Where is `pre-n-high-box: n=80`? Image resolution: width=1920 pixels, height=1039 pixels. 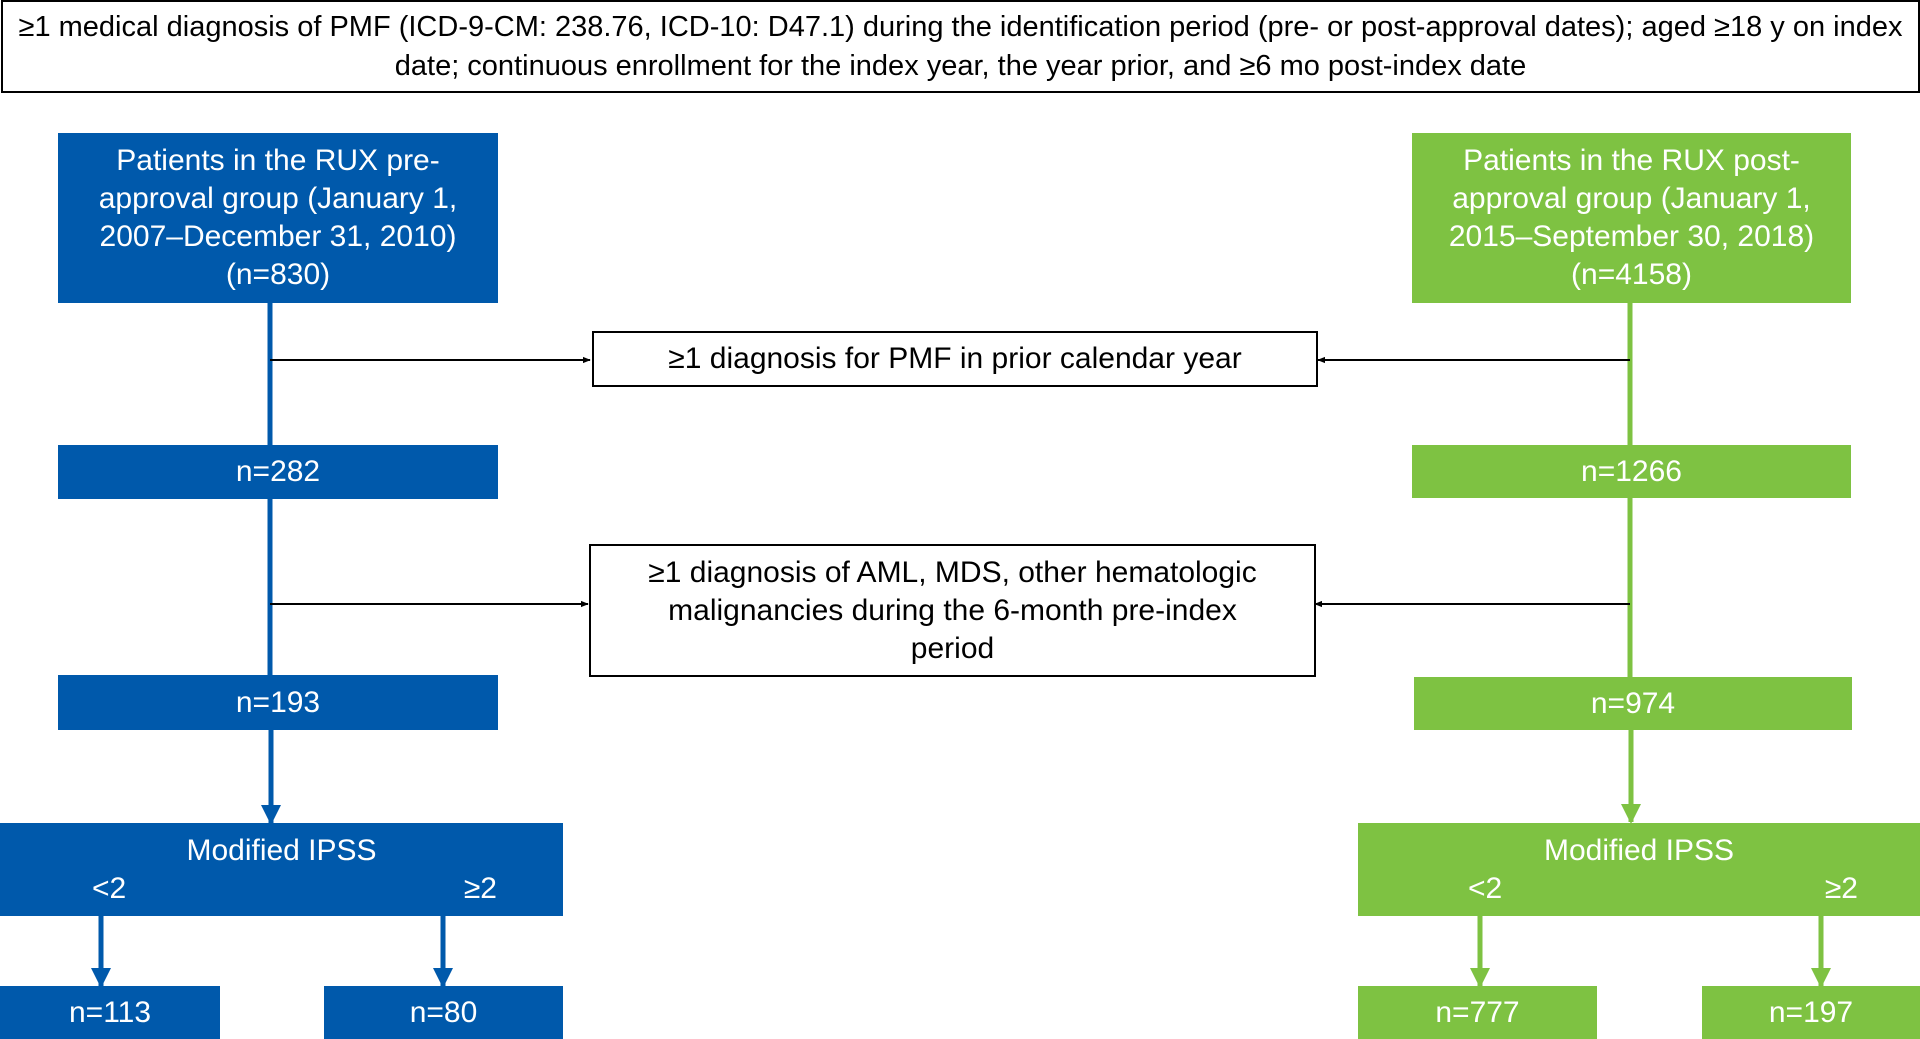
pre-n-high-box: n=80 is located at coordinates (443, 1012).